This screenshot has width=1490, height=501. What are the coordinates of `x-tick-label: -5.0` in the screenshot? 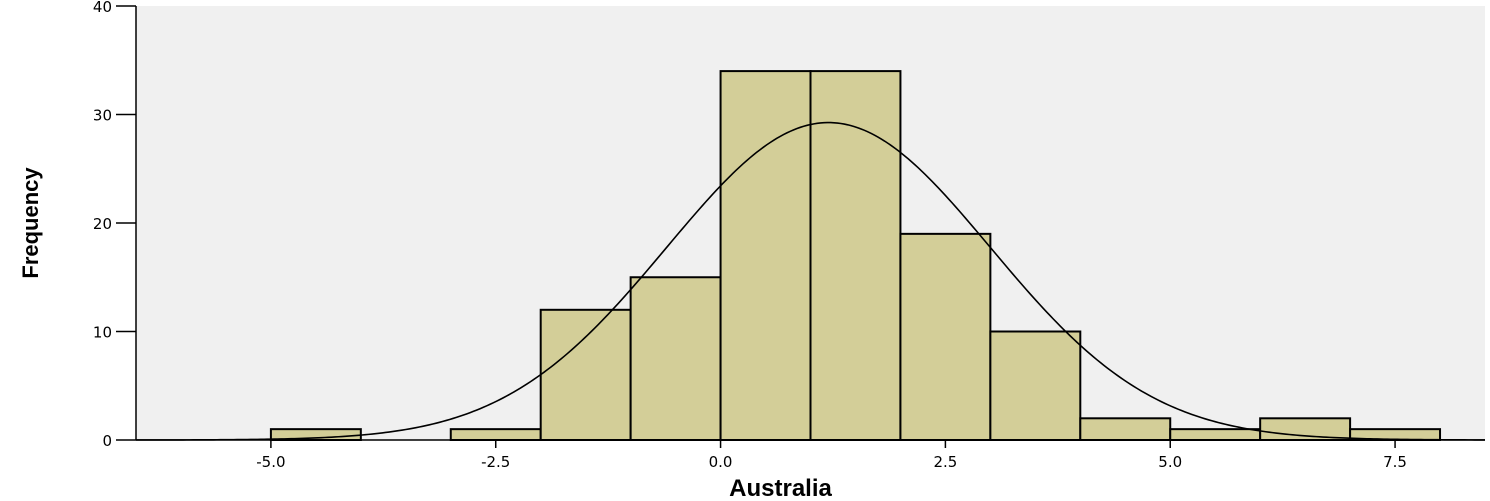 It's located at (270, 462).